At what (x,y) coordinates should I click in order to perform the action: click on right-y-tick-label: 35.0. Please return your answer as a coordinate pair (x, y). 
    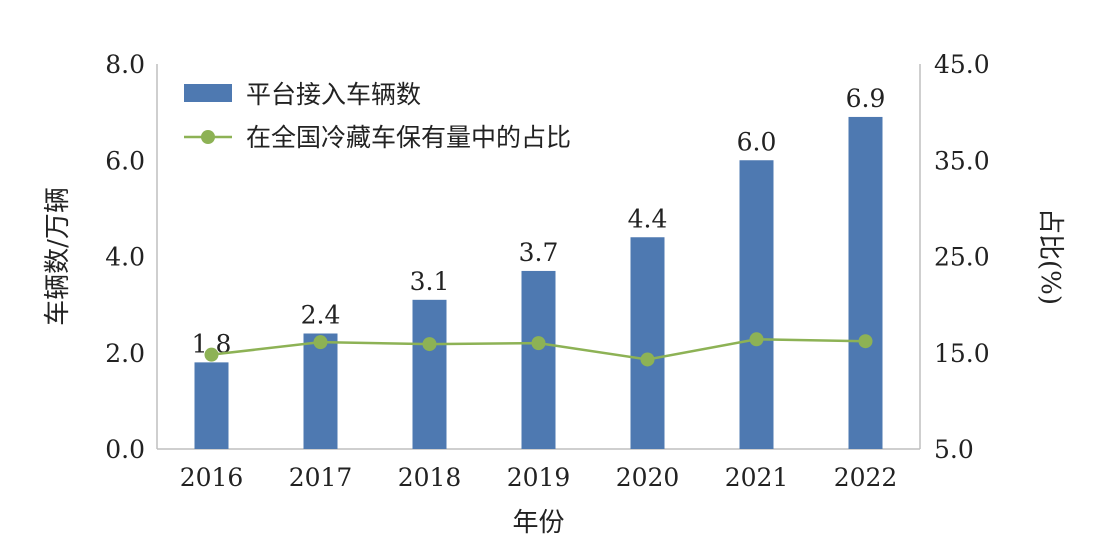
    Looking at the image, I should click on (962, 160).